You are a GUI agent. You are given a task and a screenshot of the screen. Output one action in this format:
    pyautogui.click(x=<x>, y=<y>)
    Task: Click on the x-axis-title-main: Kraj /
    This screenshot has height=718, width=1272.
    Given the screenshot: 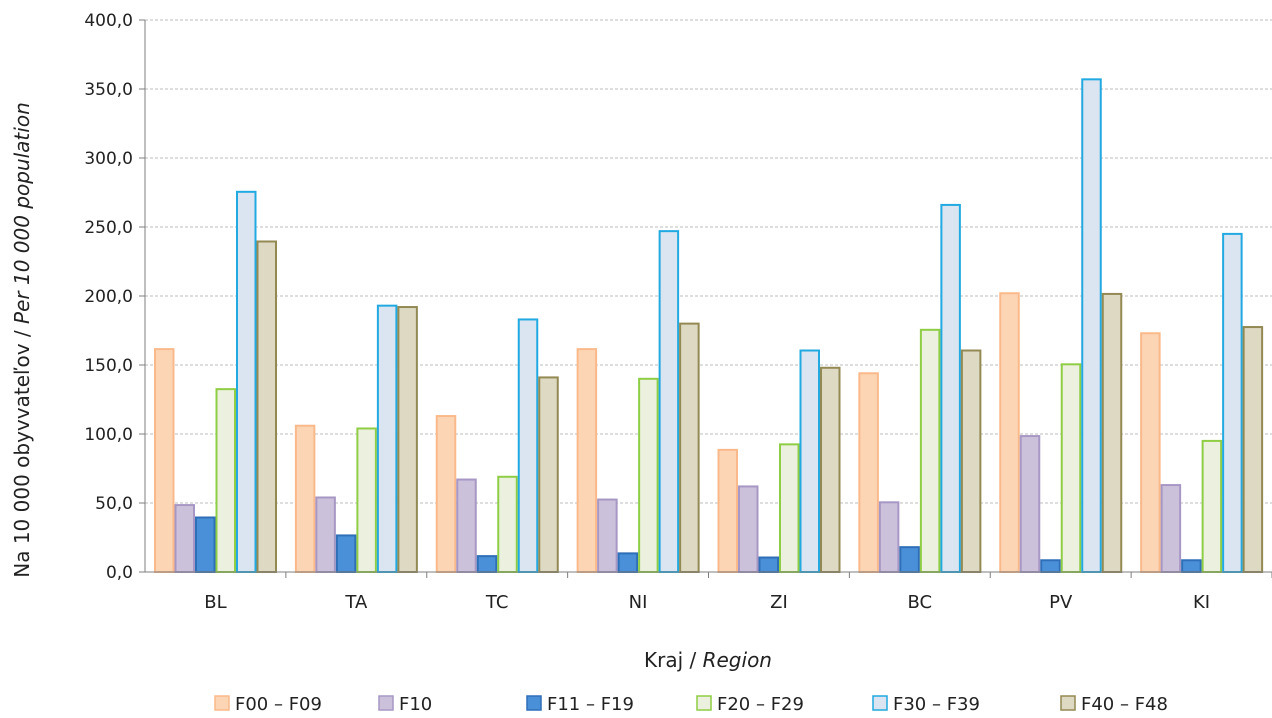 What is the action you would take?
    pyautogui.click(x=673, y=660)
    